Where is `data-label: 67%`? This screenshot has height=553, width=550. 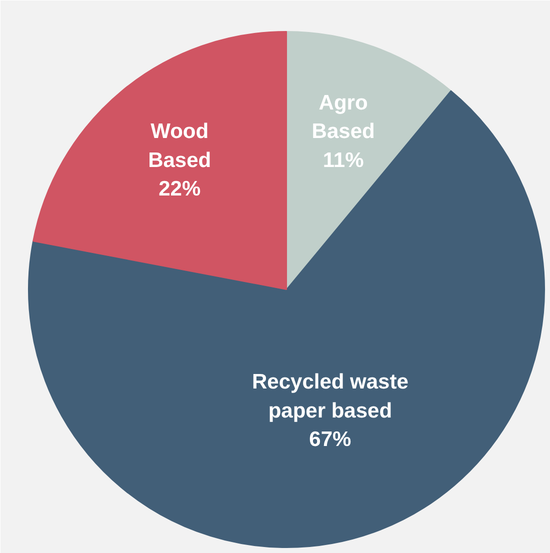 data-label: 67% is located at coordinates (330, 440).